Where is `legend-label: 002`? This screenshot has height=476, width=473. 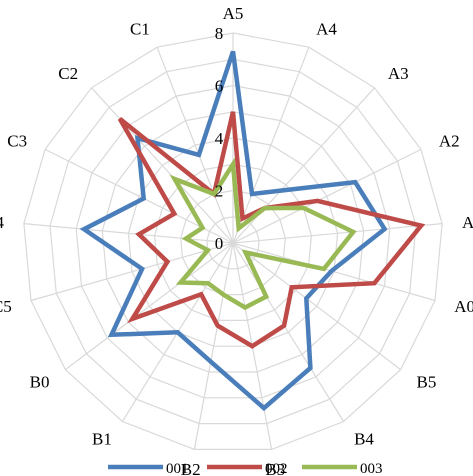
legend-label: 002 is located at coordinates (276, 468).